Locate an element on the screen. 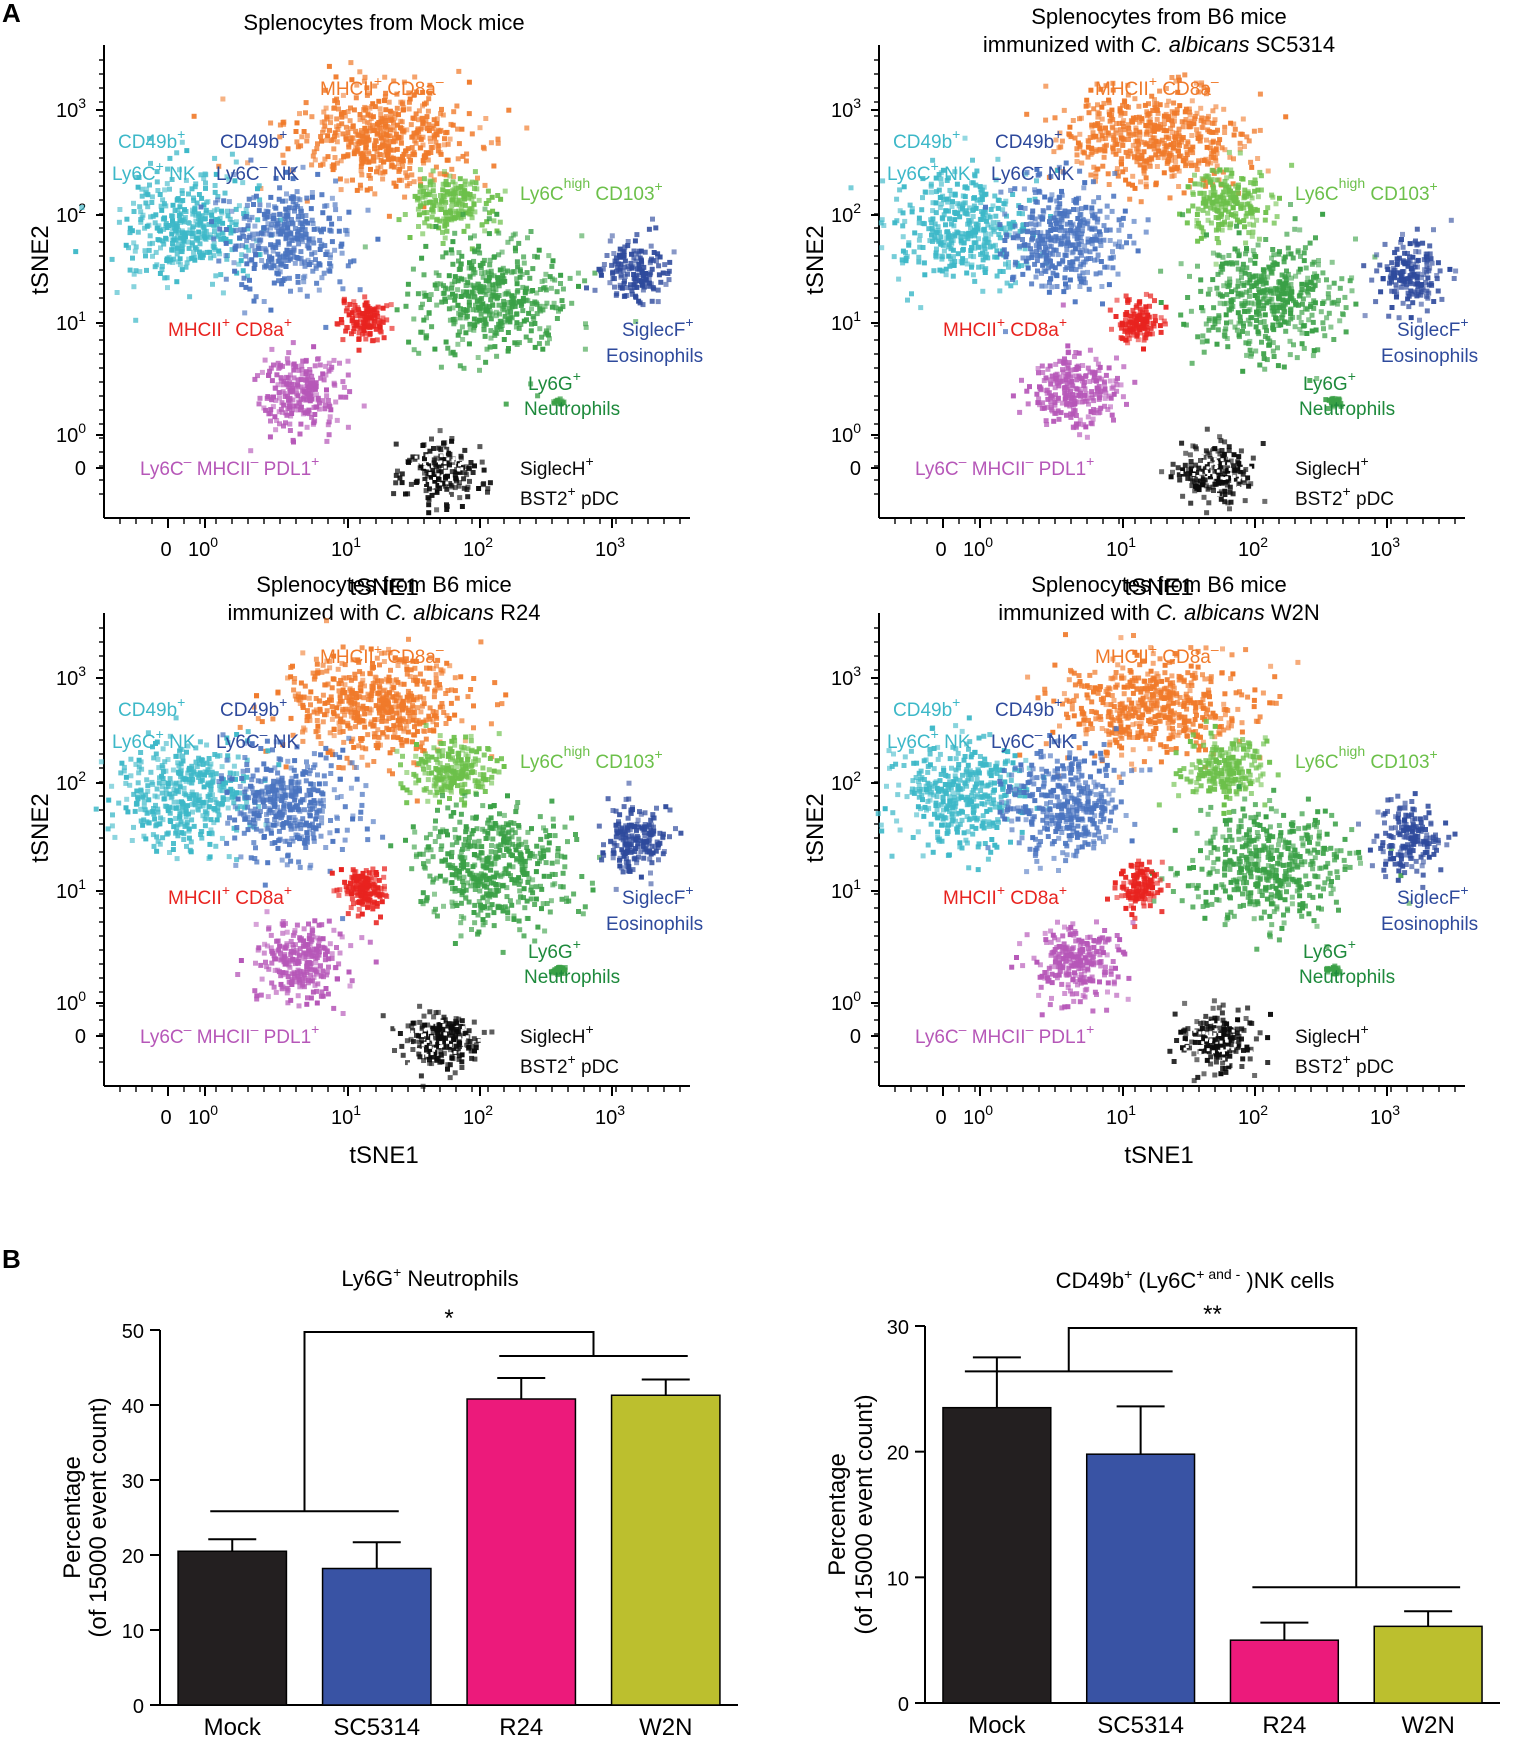 This screenshot has width=1521, height=1739. cluster-label-part: + is located at coordinates (589, 461).